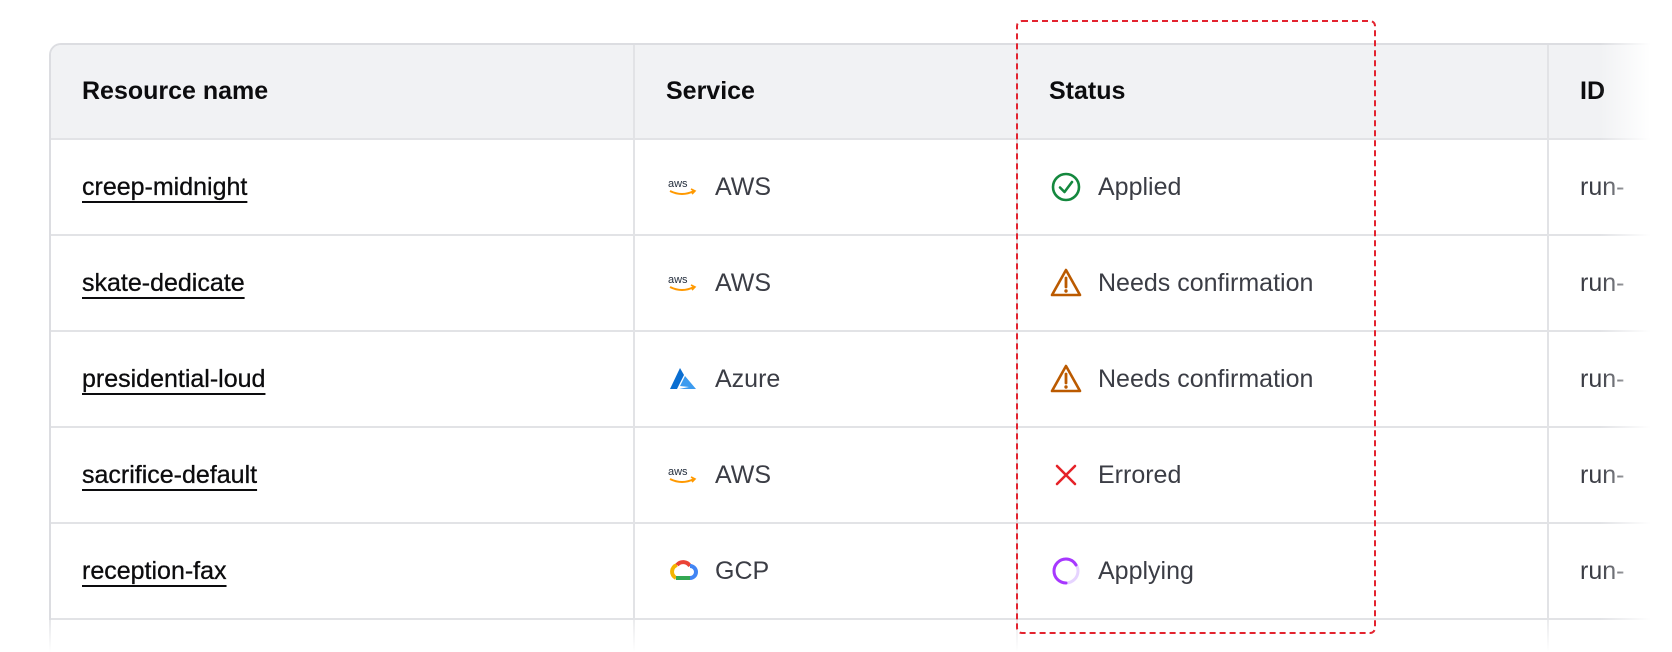  Describe the element at coordinates (170, 474) in the screenshot. I see `resource-name-link: sacrifice-default` at that location.